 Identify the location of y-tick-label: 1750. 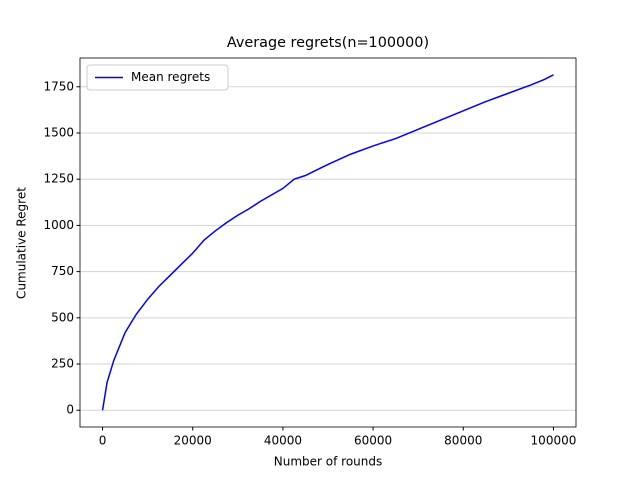
(58, 86).